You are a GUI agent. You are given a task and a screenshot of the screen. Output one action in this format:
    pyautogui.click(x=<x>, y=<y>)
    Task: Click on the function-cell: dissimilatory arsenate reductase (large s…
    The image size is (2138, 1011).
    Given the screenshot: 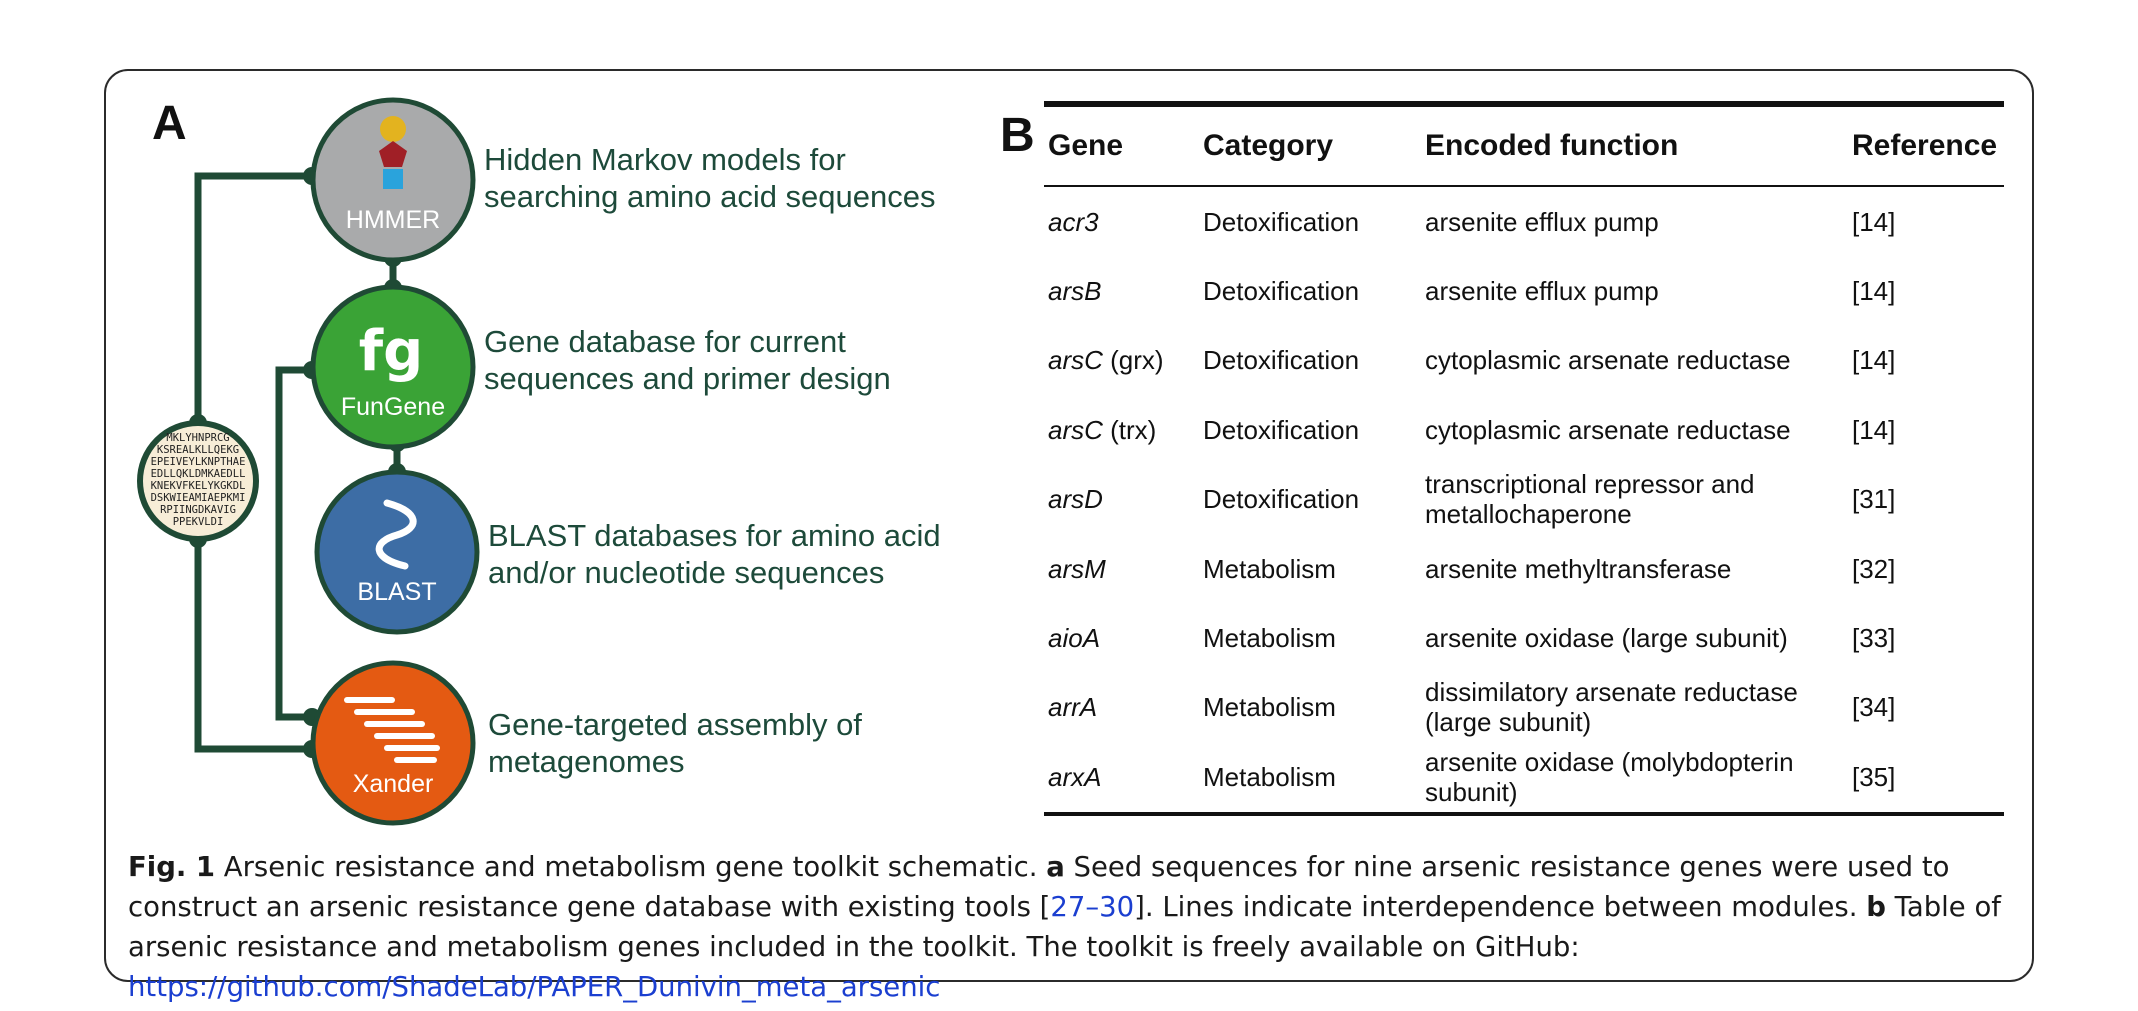 What is the action you would take?
    pyautogui.click(x=1611, y=707)
    